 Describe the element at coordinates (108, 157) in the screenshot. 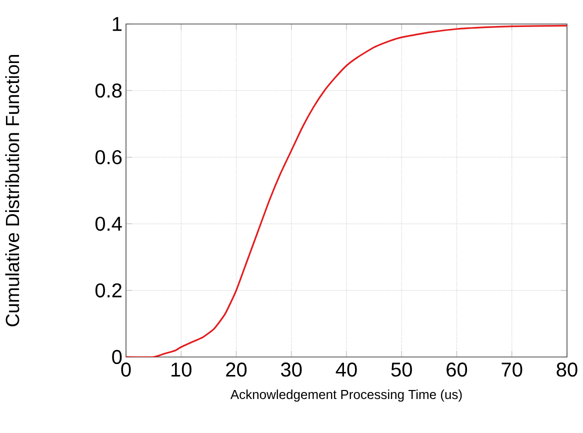

I see `y-tick-label: 0.6` at that location.